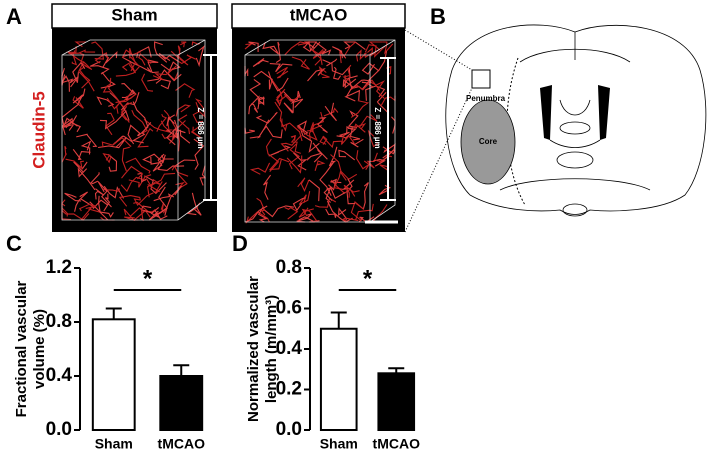 The height and width of the screenshot is (465, 718). I want to click on x-tick-label: Sham, so click(339, 444).